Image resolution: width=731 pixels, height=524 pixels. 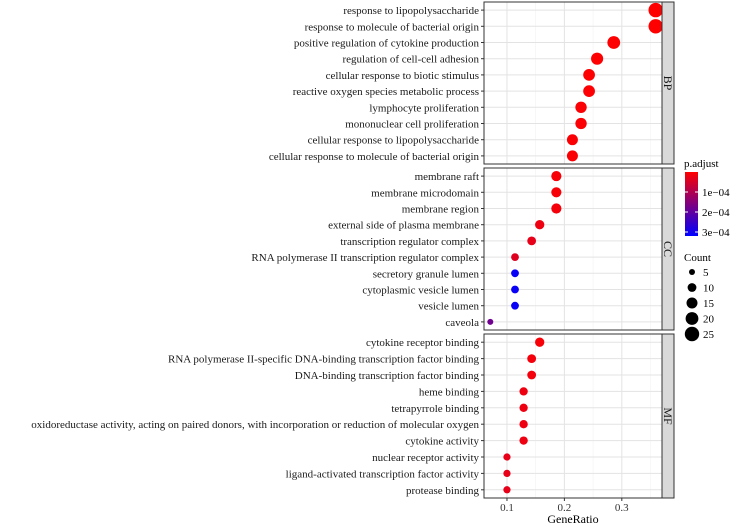 What do you see at coordinates (448, 307) in the screenshot?
I see `term-label: vesicle lumen` at bounding box center [448, 307].